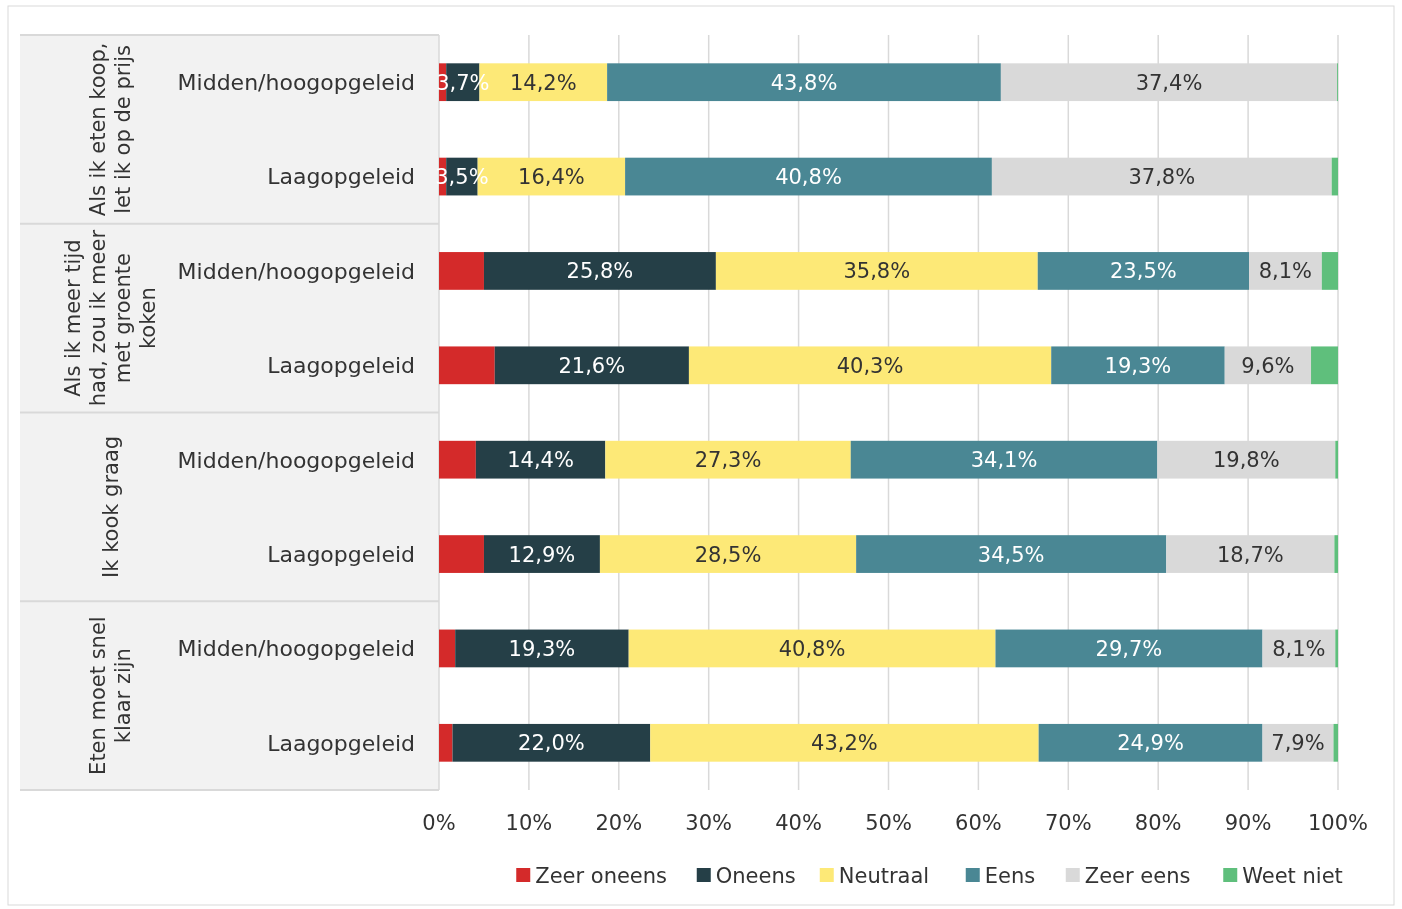 This screenshot has height=909, width=1402. I want to click on data-label: 24,9%, so click(1150, 743).